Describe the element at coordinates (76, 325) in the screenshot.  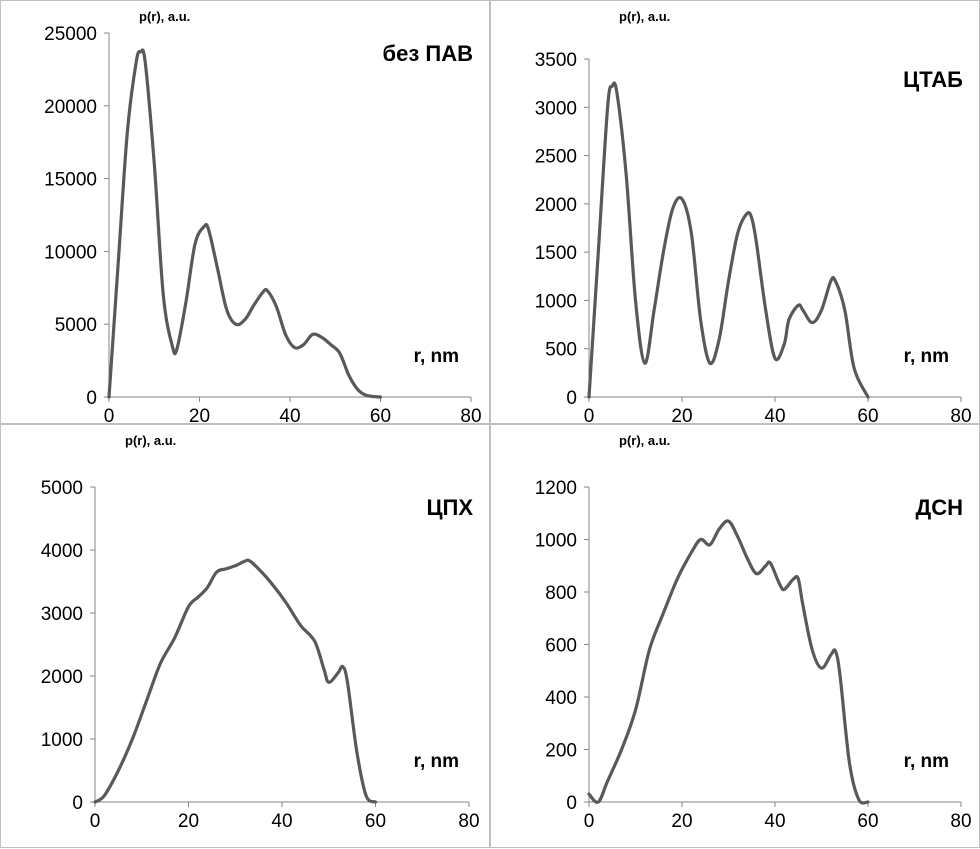
I see `y-tick-label: 5000` at that location.